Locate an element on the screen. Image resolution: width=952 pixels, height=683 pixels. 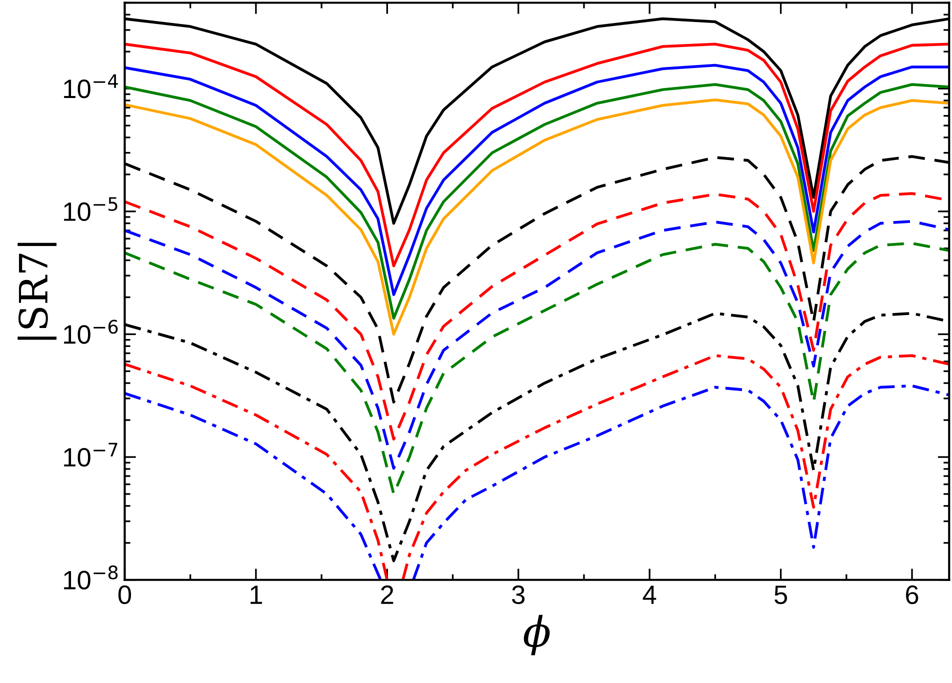
x-tick-label: 3 is located at coordinates (518, 594).